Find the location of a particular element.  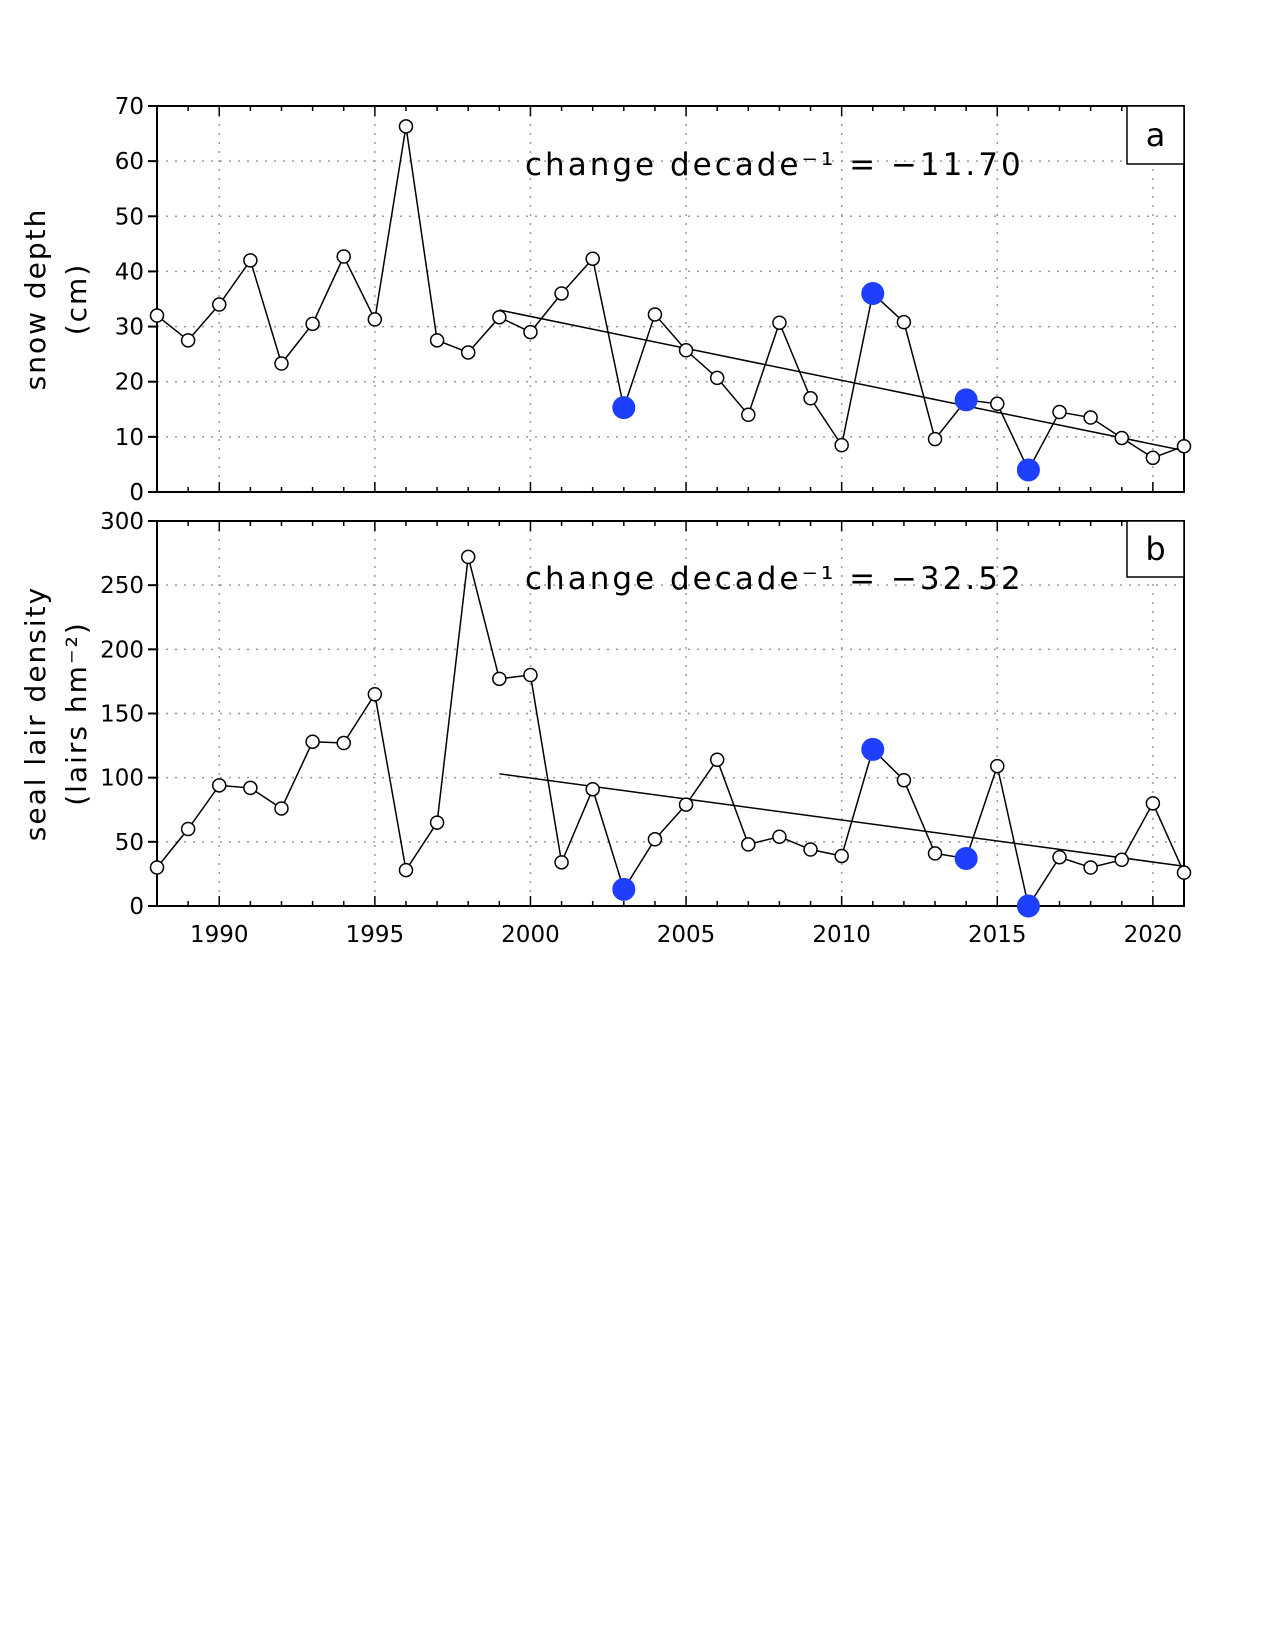

data-point-1993 is located at coordinates (312, 324).